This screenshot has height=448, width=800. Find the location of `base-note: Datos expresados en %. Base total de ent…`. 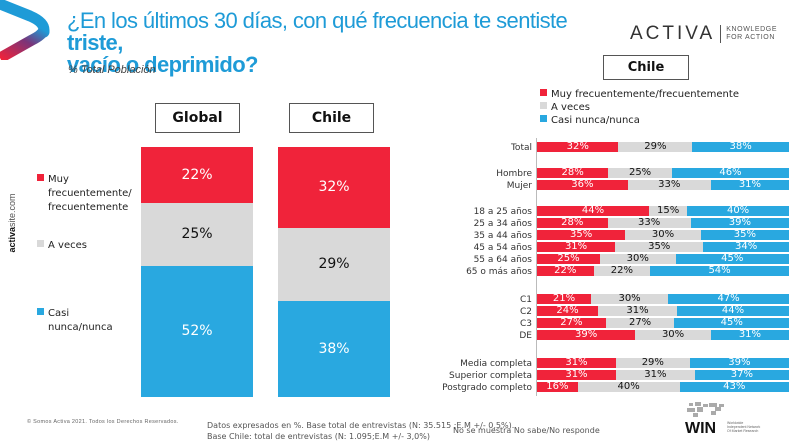

base-note: Datos expresados en %. Base total de ent… is located at coordinates (361, 431).